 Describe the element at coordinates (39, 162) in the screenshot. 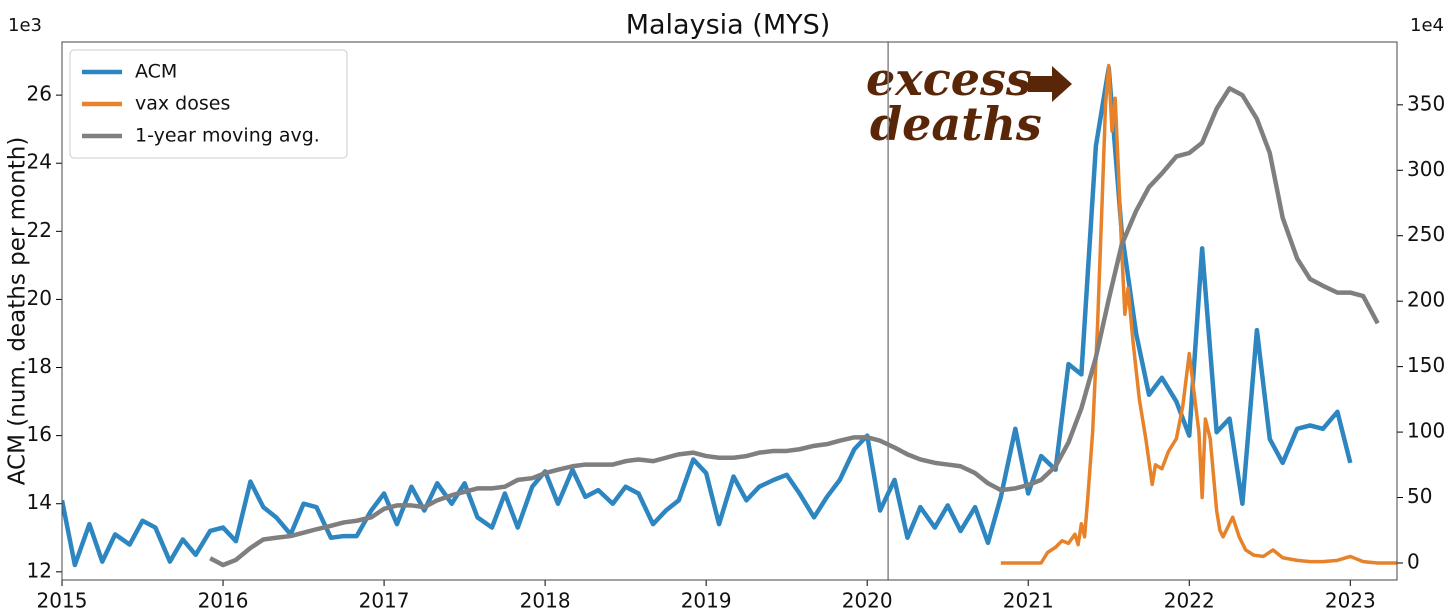

I see `y-tick-label: 24` at that location.